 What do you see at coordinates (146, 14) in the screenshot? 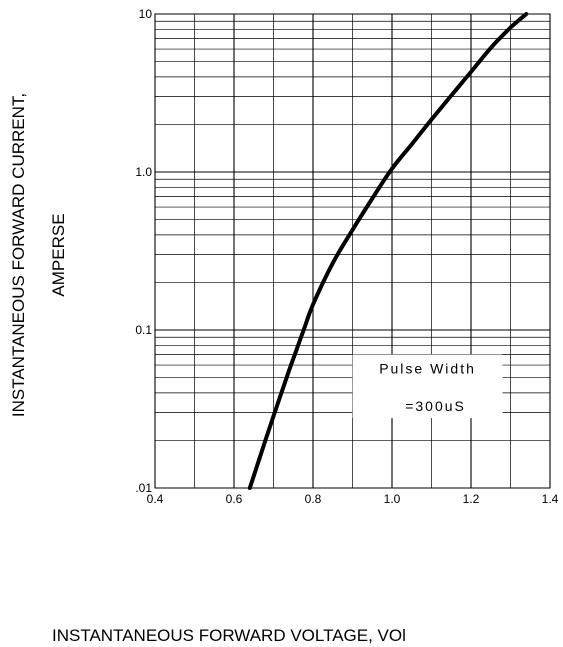
I see `y-tick-label: 10` at bounding box center [146, 14].